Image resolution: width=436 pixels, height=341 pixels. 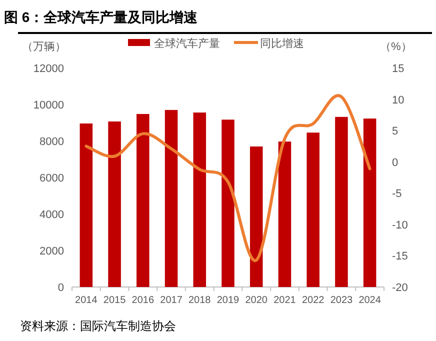 I want to click on x-tick-label: 2019, so click(x=228, y=300).